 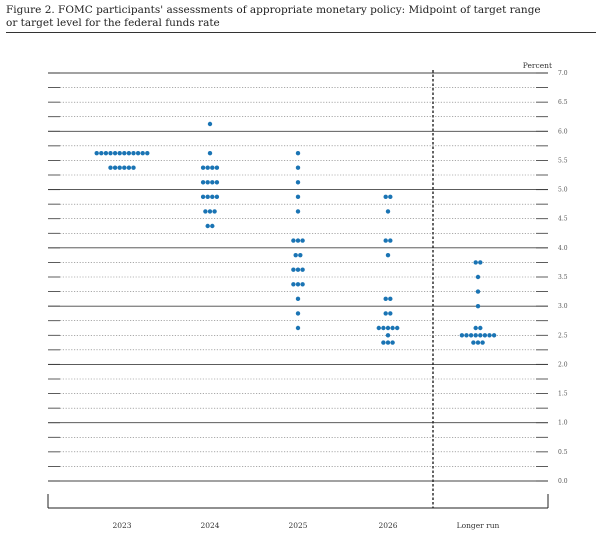 What do you see at coordinates (563, 248) in the screenshot?
I see `y-tick-label: 4.0` at bounding box center [563, 248].